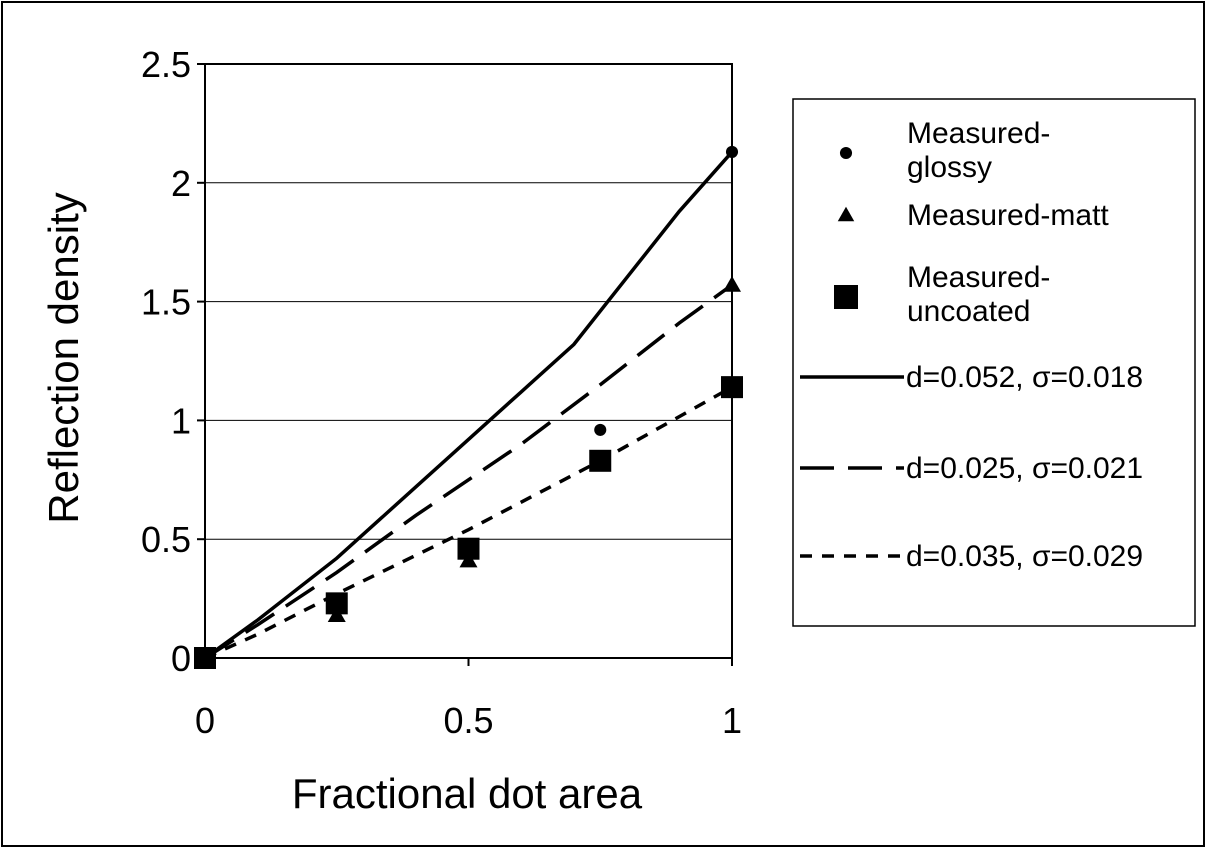  Describe the element at coordinates (1024, 468) in the screenshot. I see `legend-label: d=0.025, σ=0.021` at that location.